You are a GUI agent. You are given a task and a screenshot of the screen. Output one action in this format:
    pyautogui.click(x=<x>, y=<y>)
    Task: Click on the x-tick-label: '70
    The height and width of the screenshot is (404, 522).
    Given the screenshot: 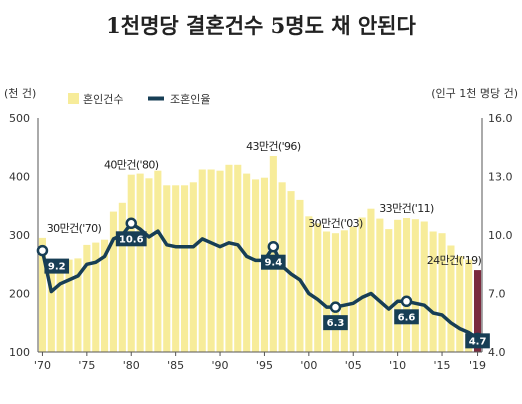 What is the action you would take?
    pyautogui.click(x=42, y=365)
    